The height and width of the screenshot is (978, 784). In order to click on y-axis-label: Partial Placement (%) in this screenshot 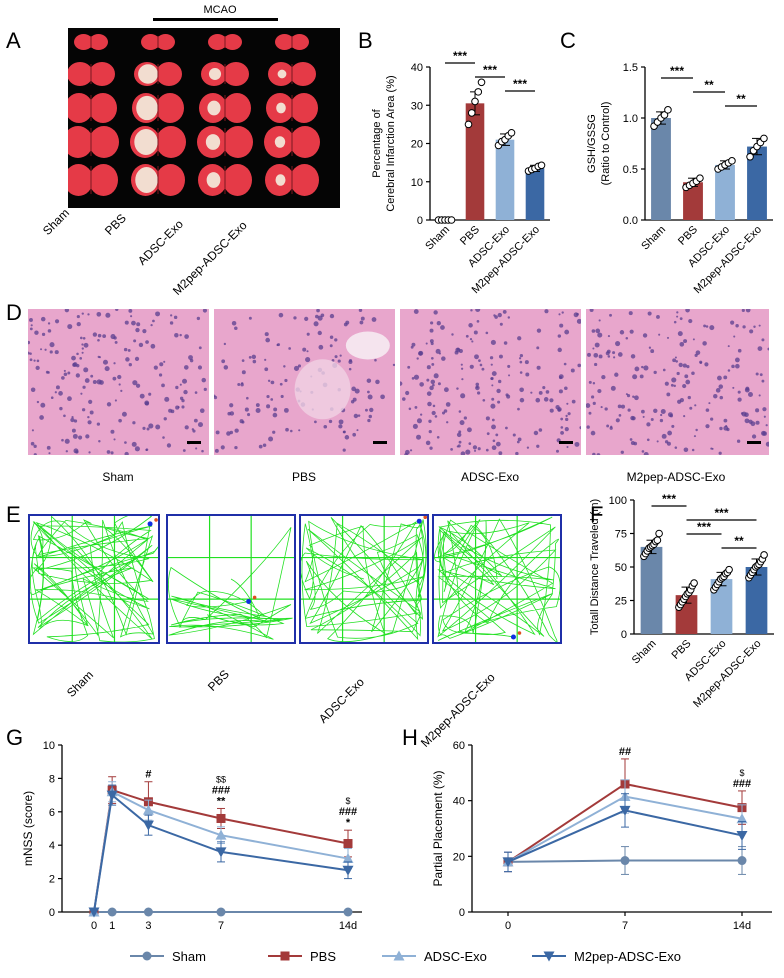, I will do `click(438, 828)`.